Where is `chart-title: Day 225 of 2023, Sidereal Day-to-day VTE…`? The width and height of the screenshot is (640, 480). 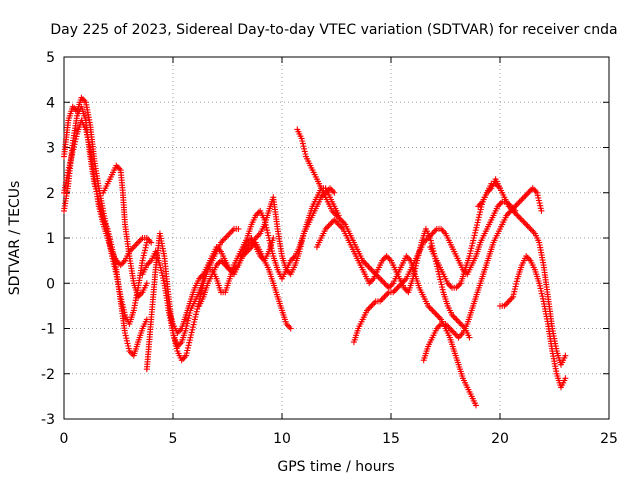
chart-title: Day 225 of 2023, Sidereal Day-to-day VTE… is located at coordinates (333, 30).